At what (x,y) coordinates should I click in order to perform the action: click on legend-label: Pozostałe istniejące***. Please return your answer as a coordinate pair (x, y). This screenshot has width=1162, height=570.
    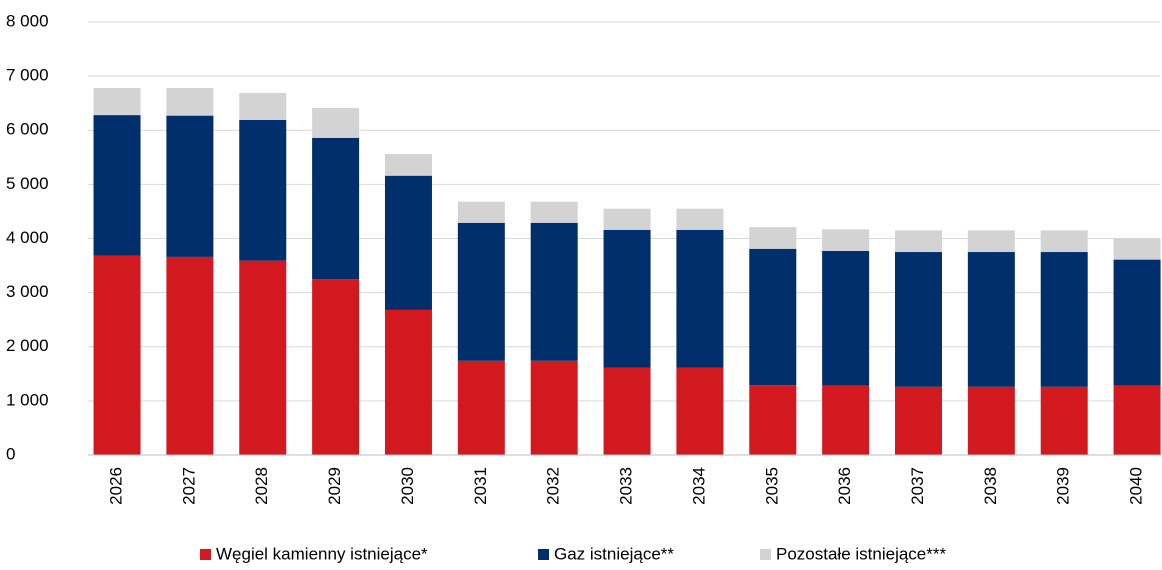
    Looking at the image, I should click on (861, 553).